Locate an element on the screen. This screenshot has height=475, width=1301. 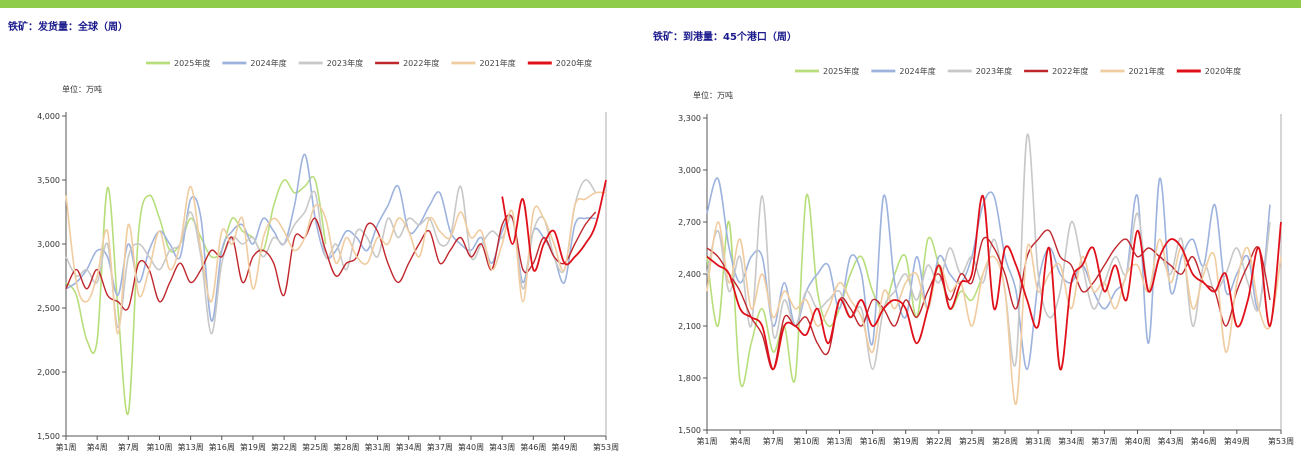
top-accent-bar is located at coordinates (650, 4).